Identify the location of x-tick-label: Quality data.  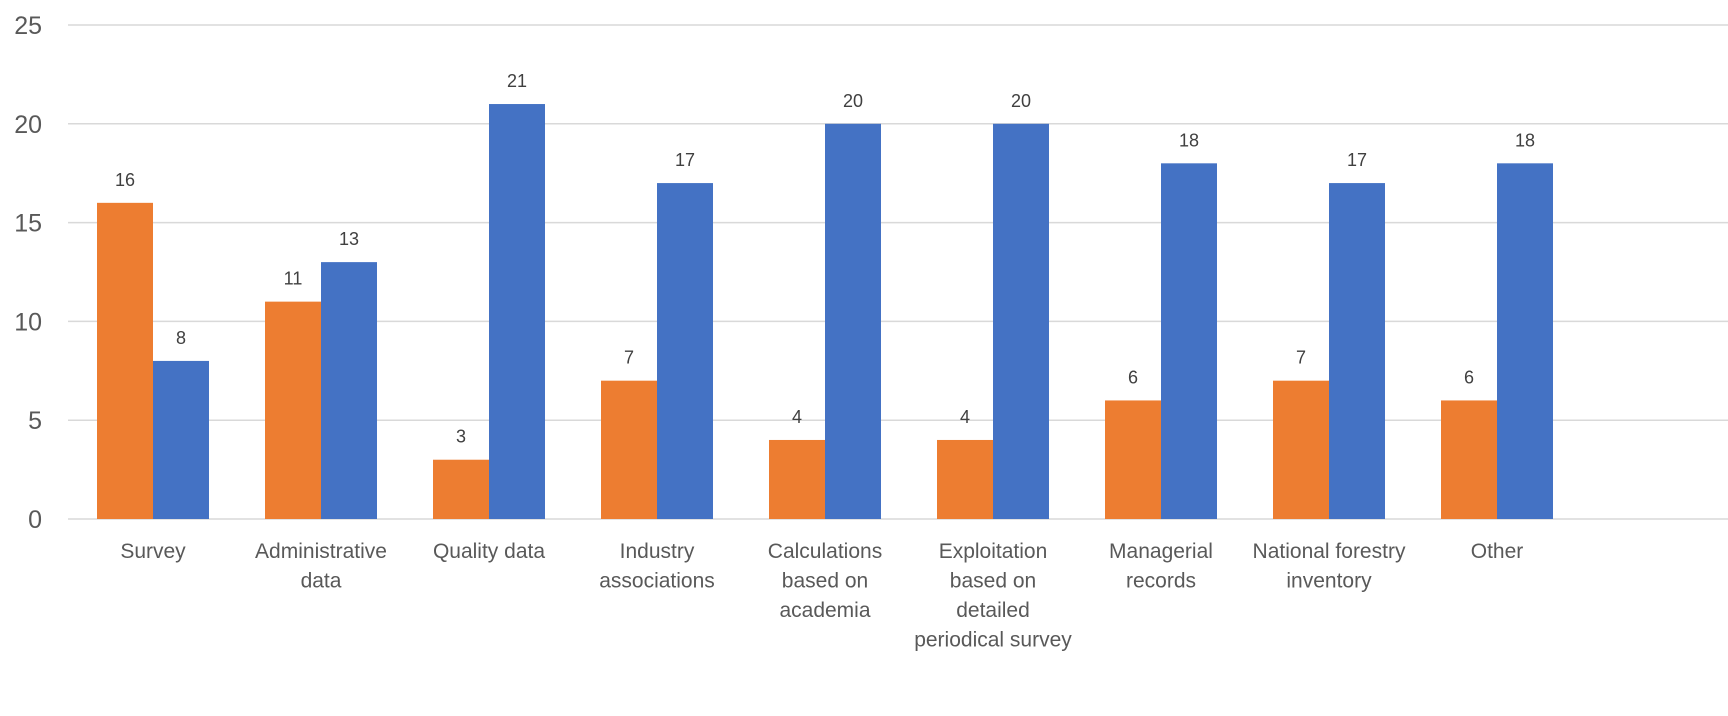
(489, 551).